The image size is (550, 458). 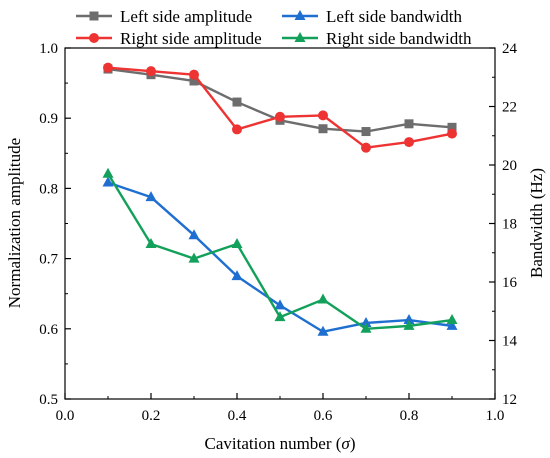 What do you see at coordinates (191, 38) in the screenshot?
I see `legend-label: Right side amplitude` at bounding box center [191, 38].